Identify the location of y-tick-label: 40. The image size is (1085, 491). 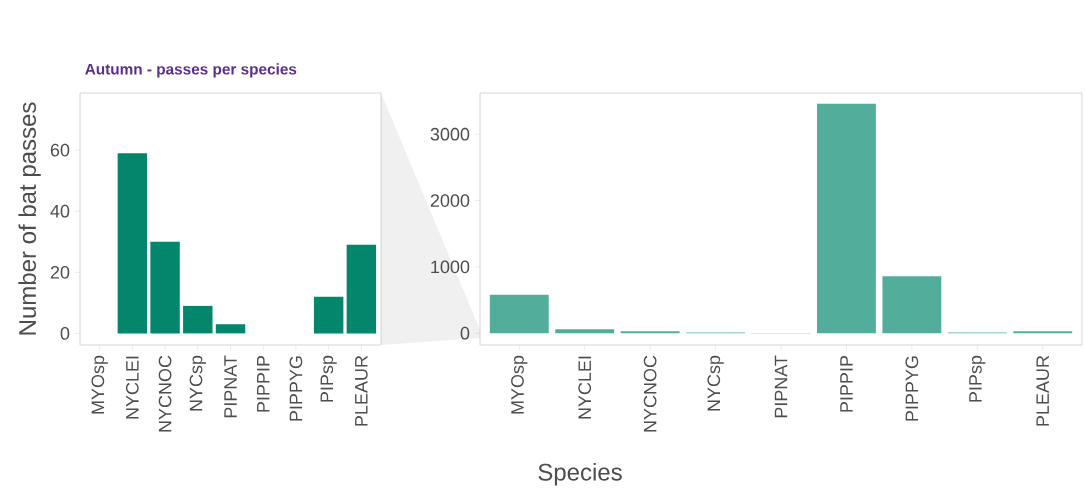
(60, 211).